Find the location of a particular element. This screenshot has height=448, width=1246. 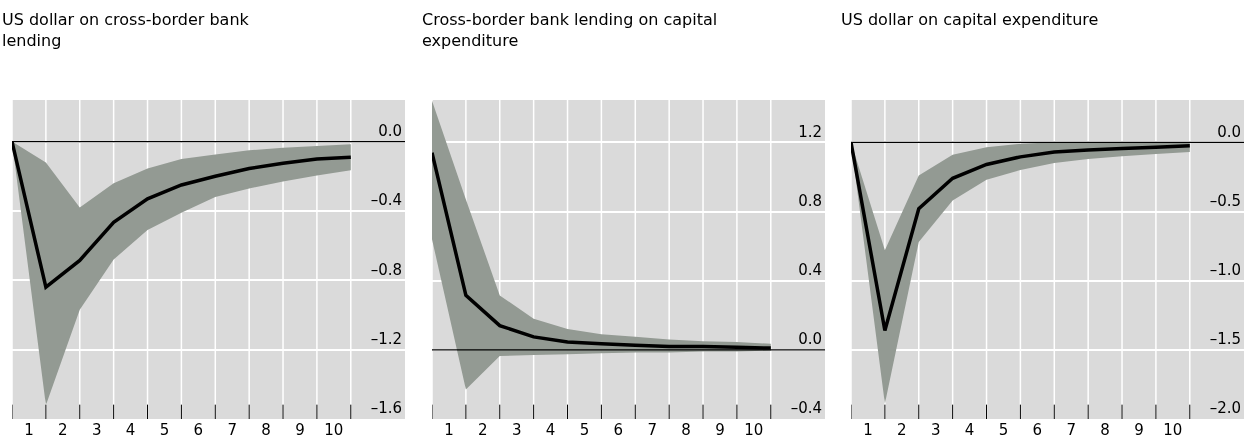

y-tick-label: –1.0 is located at coordinates (1225, 269).